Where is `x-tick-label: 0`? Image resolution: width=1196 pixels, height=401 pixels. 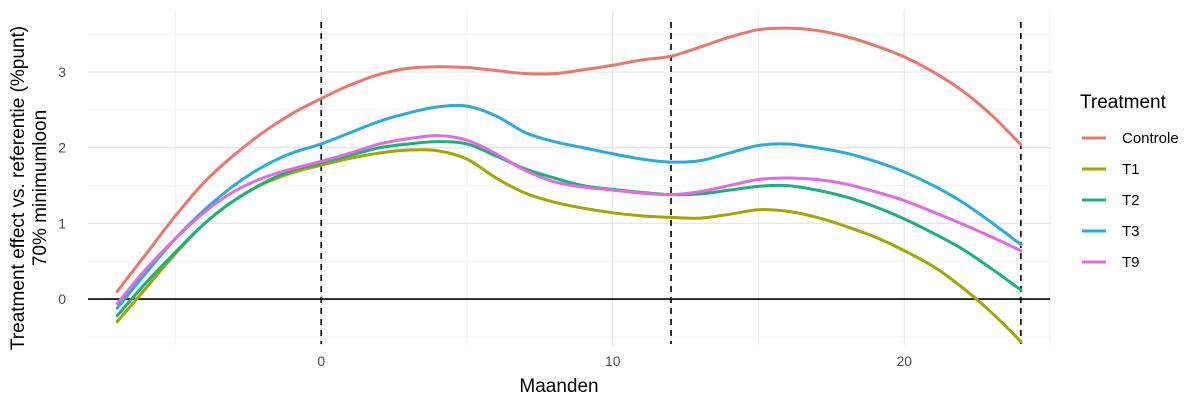 x-tick-label: 0 is located at coordinates (321, 361).